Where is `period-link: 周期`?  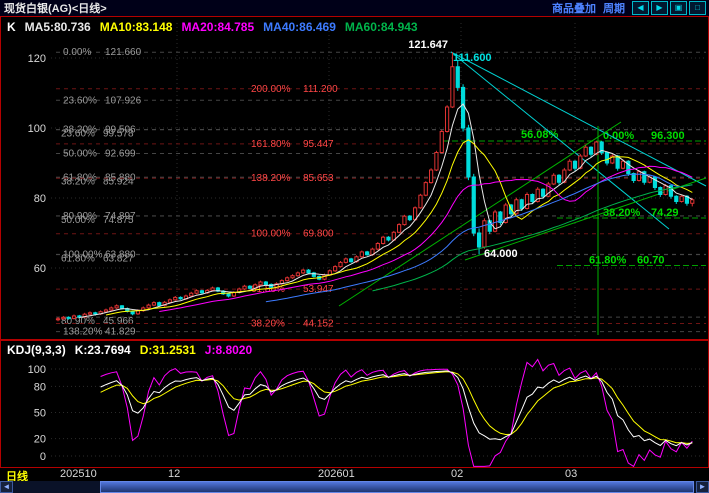
period-link: 周期 is located at coordinates (614, 9).